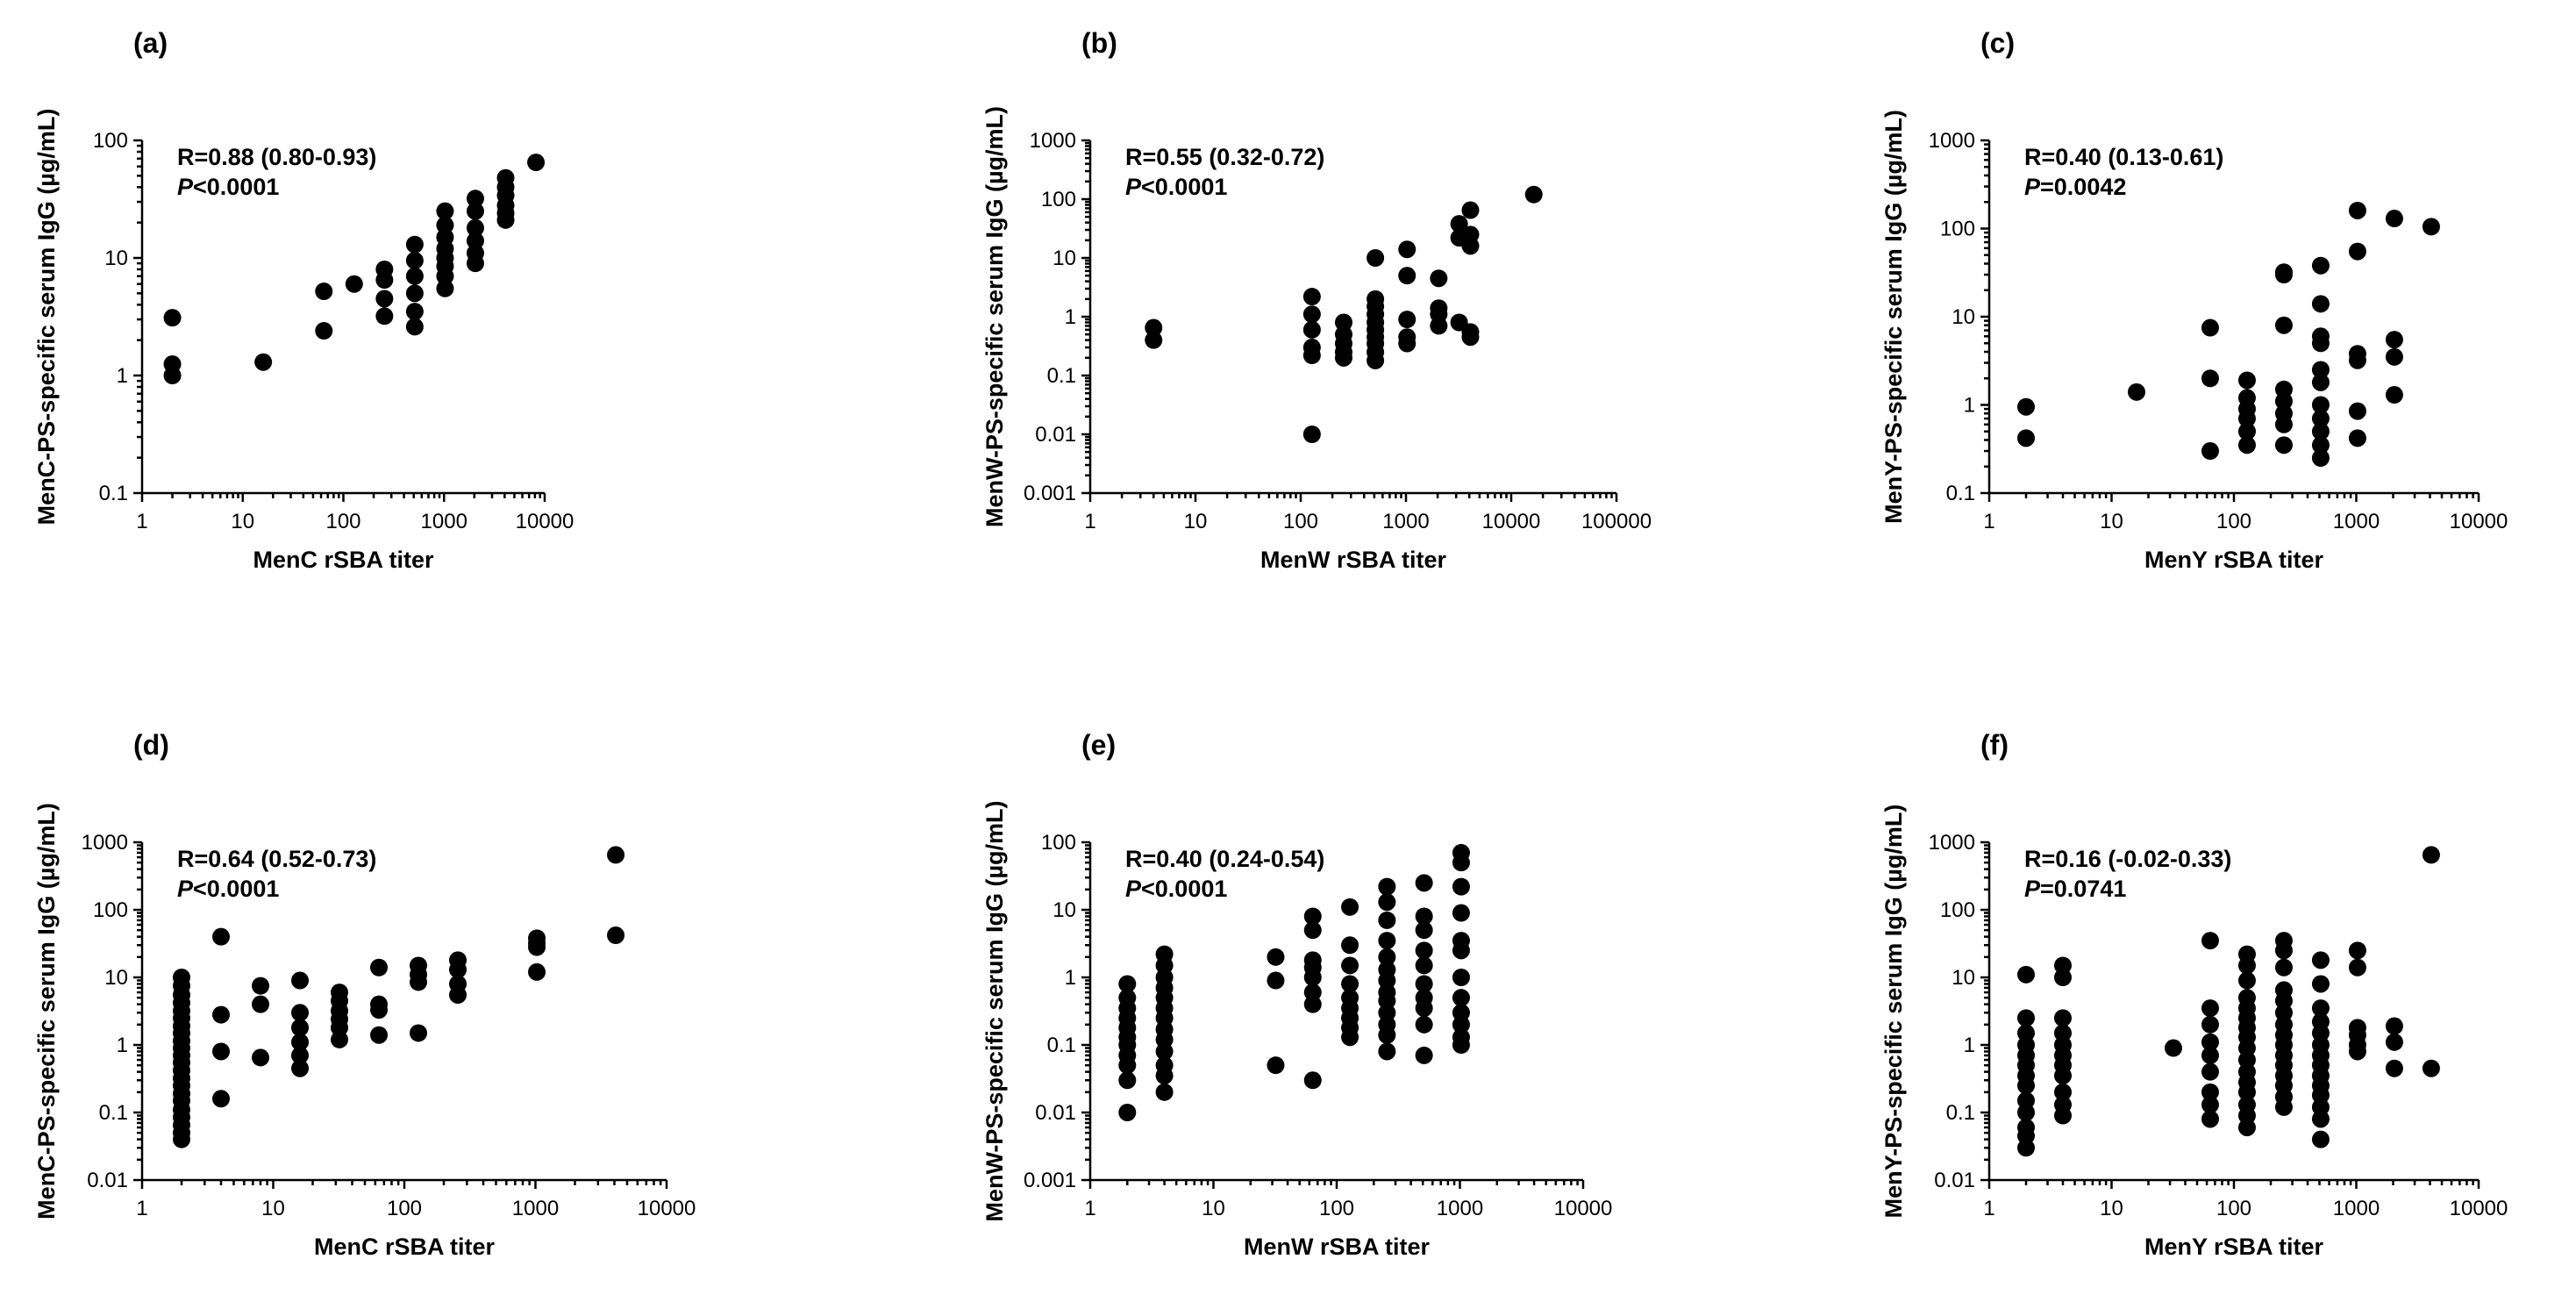 This screenshot has height=1302, width=2576. Describe the element at coordinates (2083, 187) in the screenshot. I see `p-value: =0.0042` at that location.